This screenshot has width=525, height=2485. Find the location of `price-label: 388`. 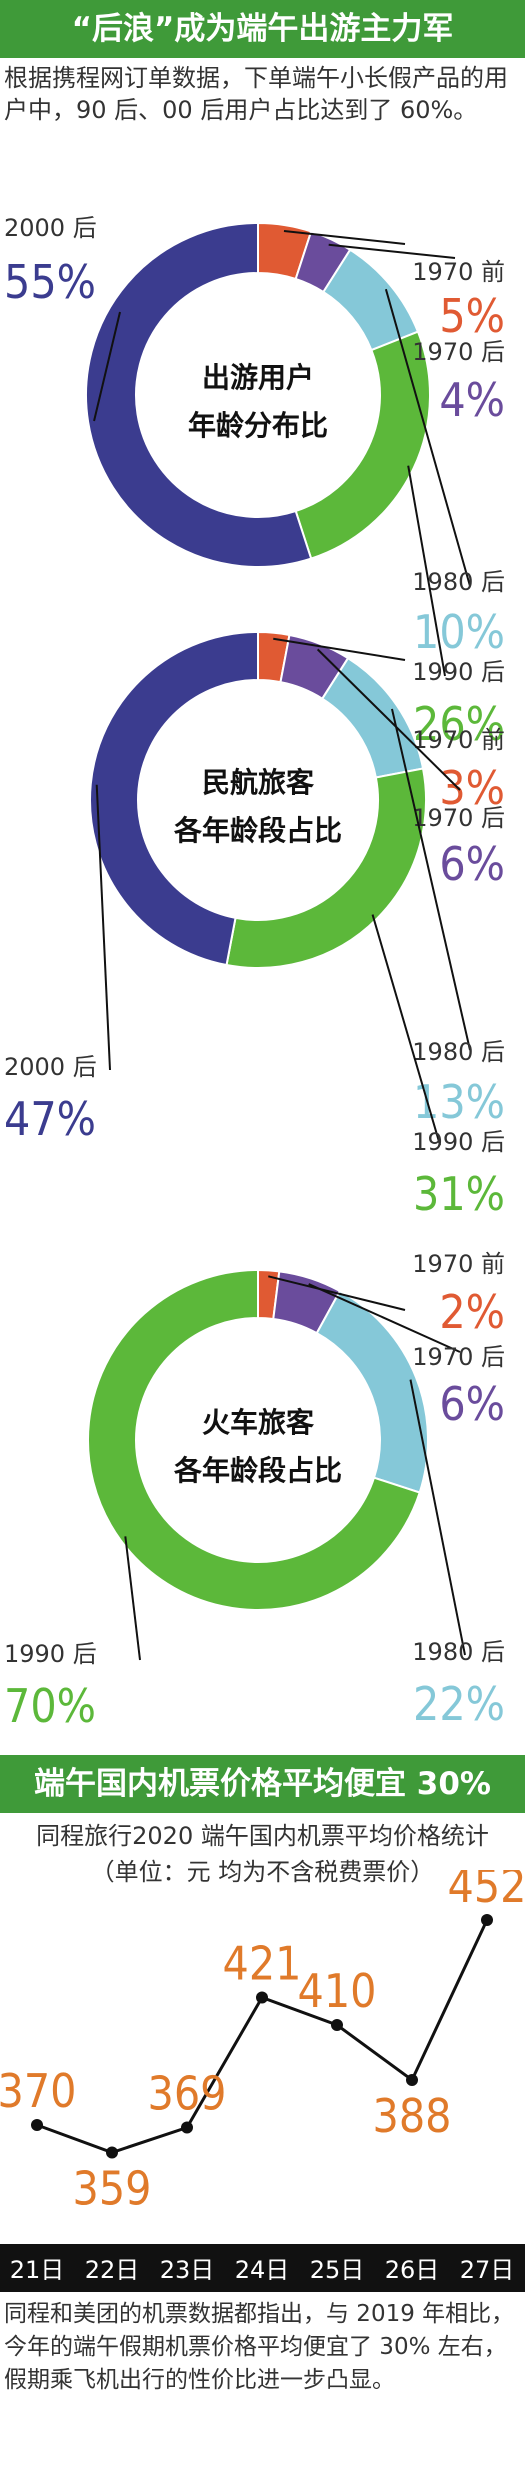

price-label: 388 is located at coordinates (412, 2116).